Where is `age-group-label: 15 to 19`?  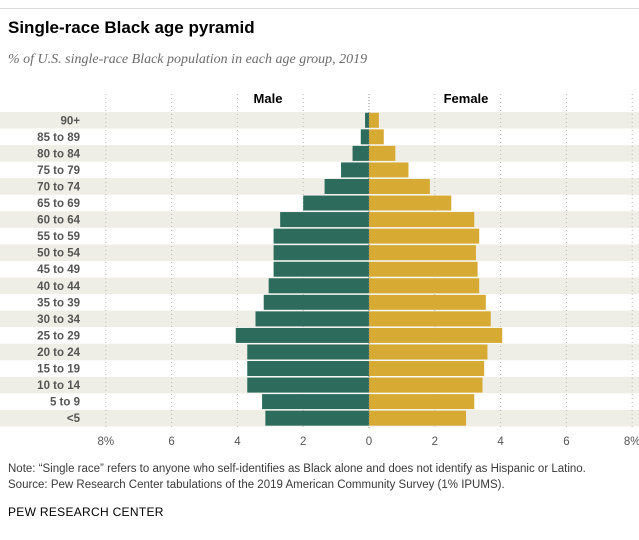
age-group-label: 15 to 19 is located at coordinates (58, 370).